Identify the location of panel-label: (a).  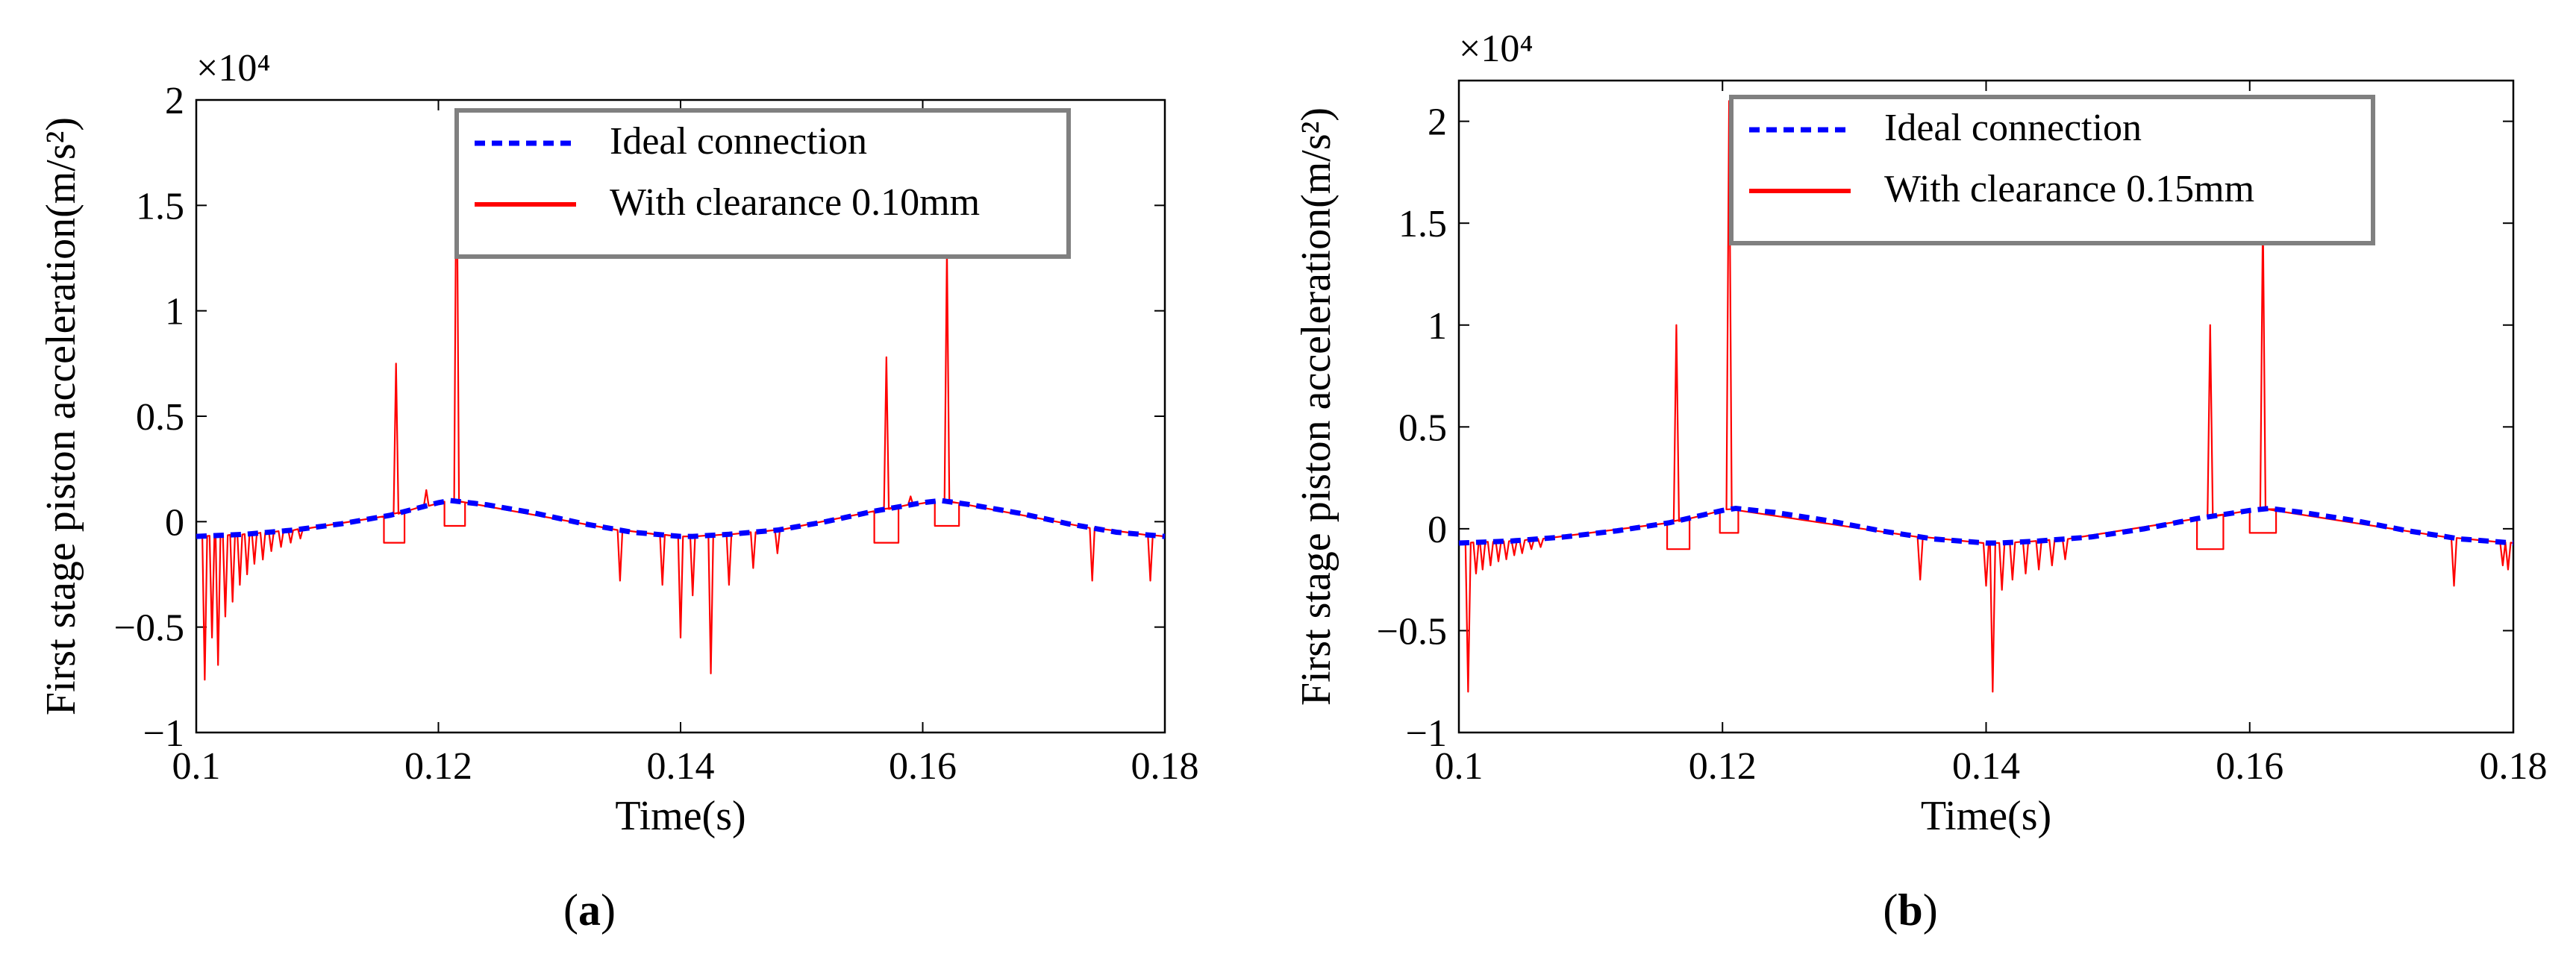
(589, 910).